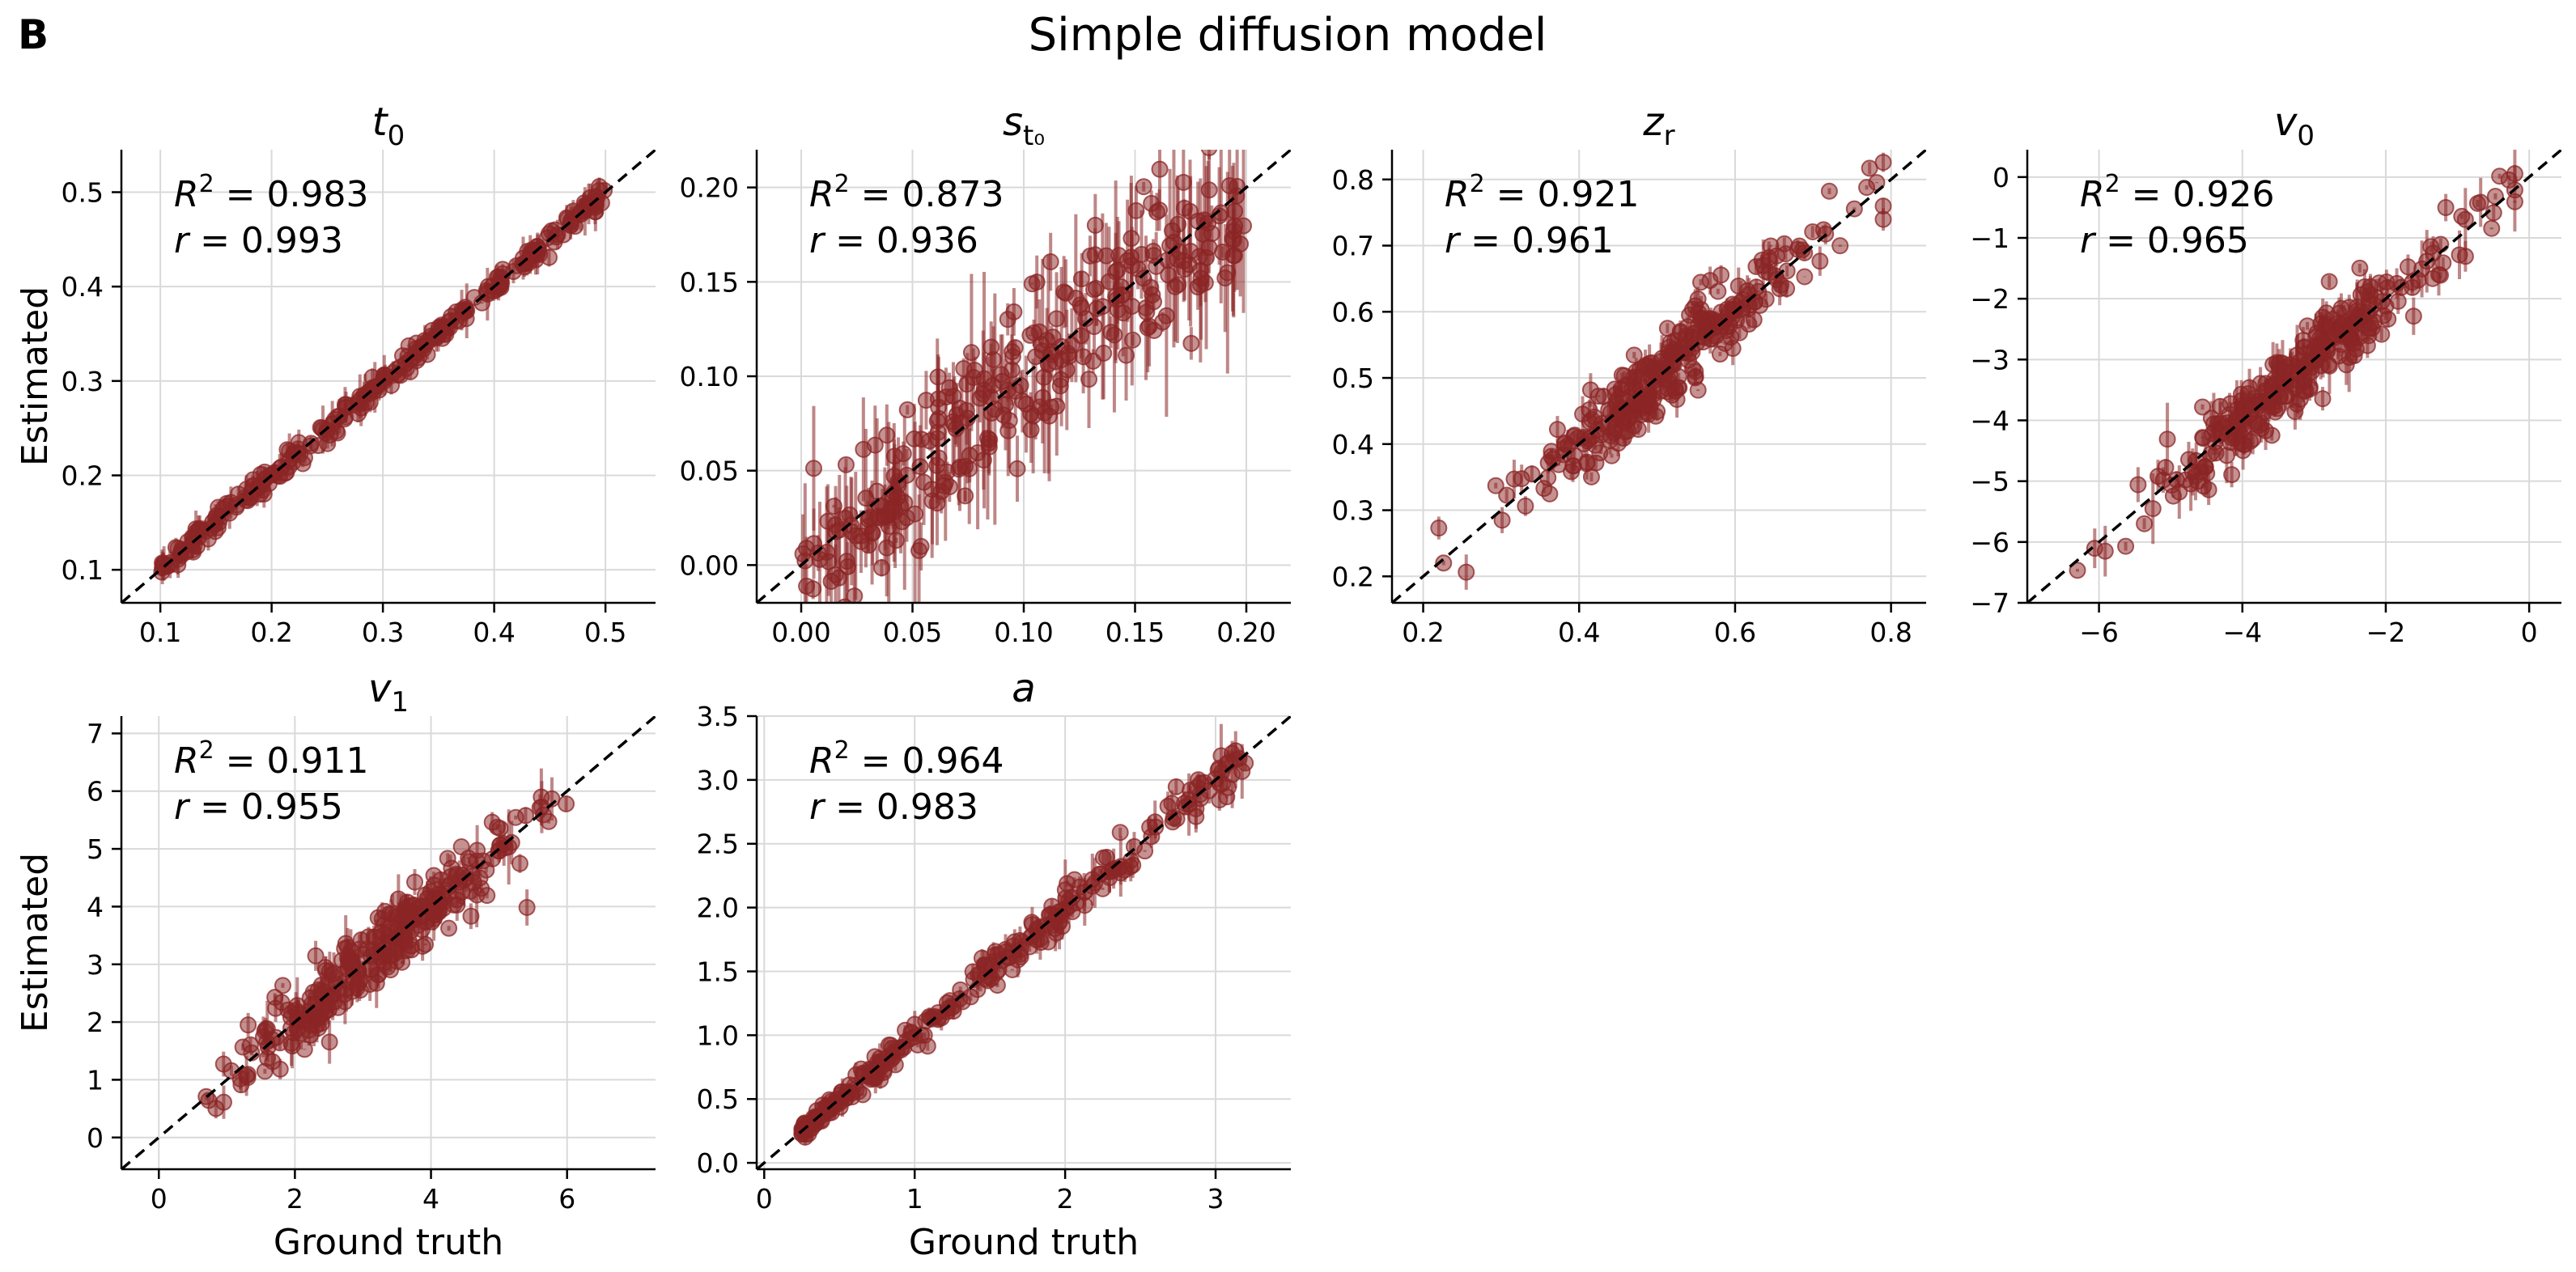 The height and width of the screenshot is (1272, 2576). What do you see at coordinates (1989, 359) in the screenshot?
I see `y-tick-label: −3` at bounding box center [1989, 359].